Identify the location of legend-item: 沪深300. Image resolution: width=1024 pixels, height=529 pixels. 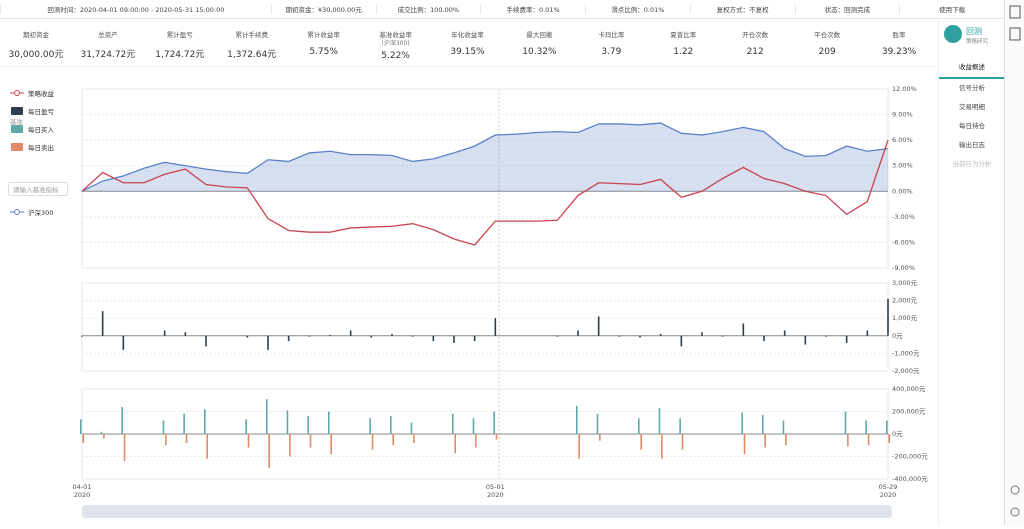
(31, 212).